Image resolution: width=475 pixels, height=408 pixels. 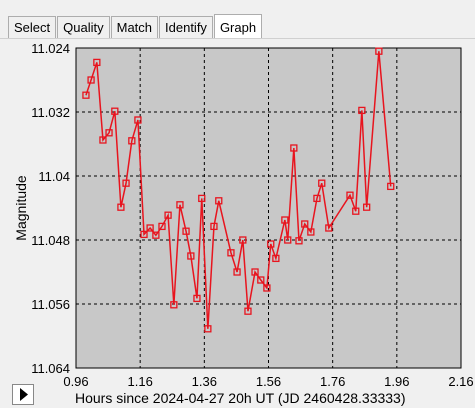 I want to click on x-tick-label: 1.76, so click(x=332, y=381).